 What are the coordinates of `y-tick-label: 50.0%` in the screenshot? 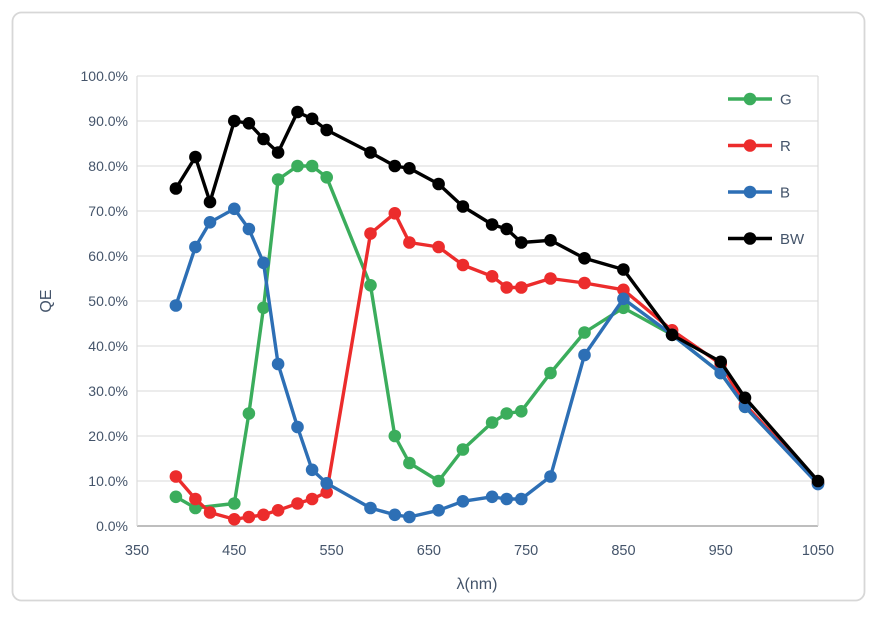 It's located at (108, 301).